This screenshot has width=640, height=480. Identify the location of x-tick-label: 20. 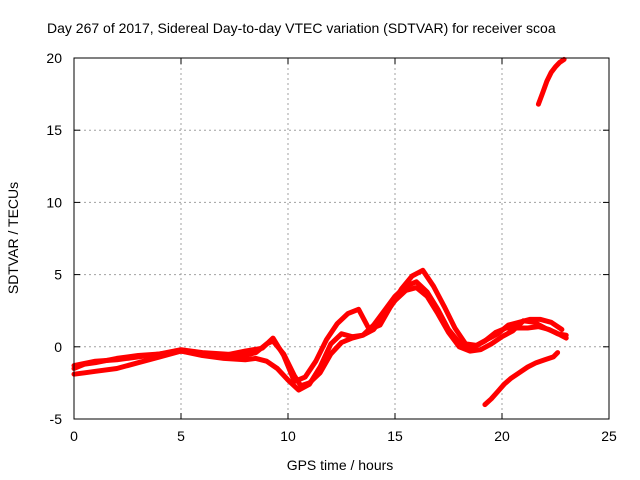
(502, 436).